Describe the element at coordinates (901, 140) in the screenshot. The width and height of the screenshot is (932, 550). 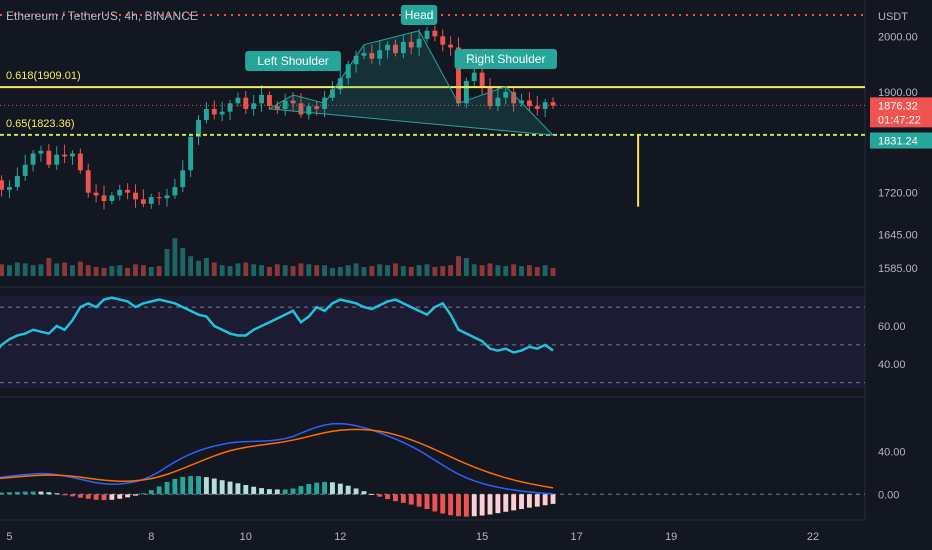
I see `level-price-badge` at that location.